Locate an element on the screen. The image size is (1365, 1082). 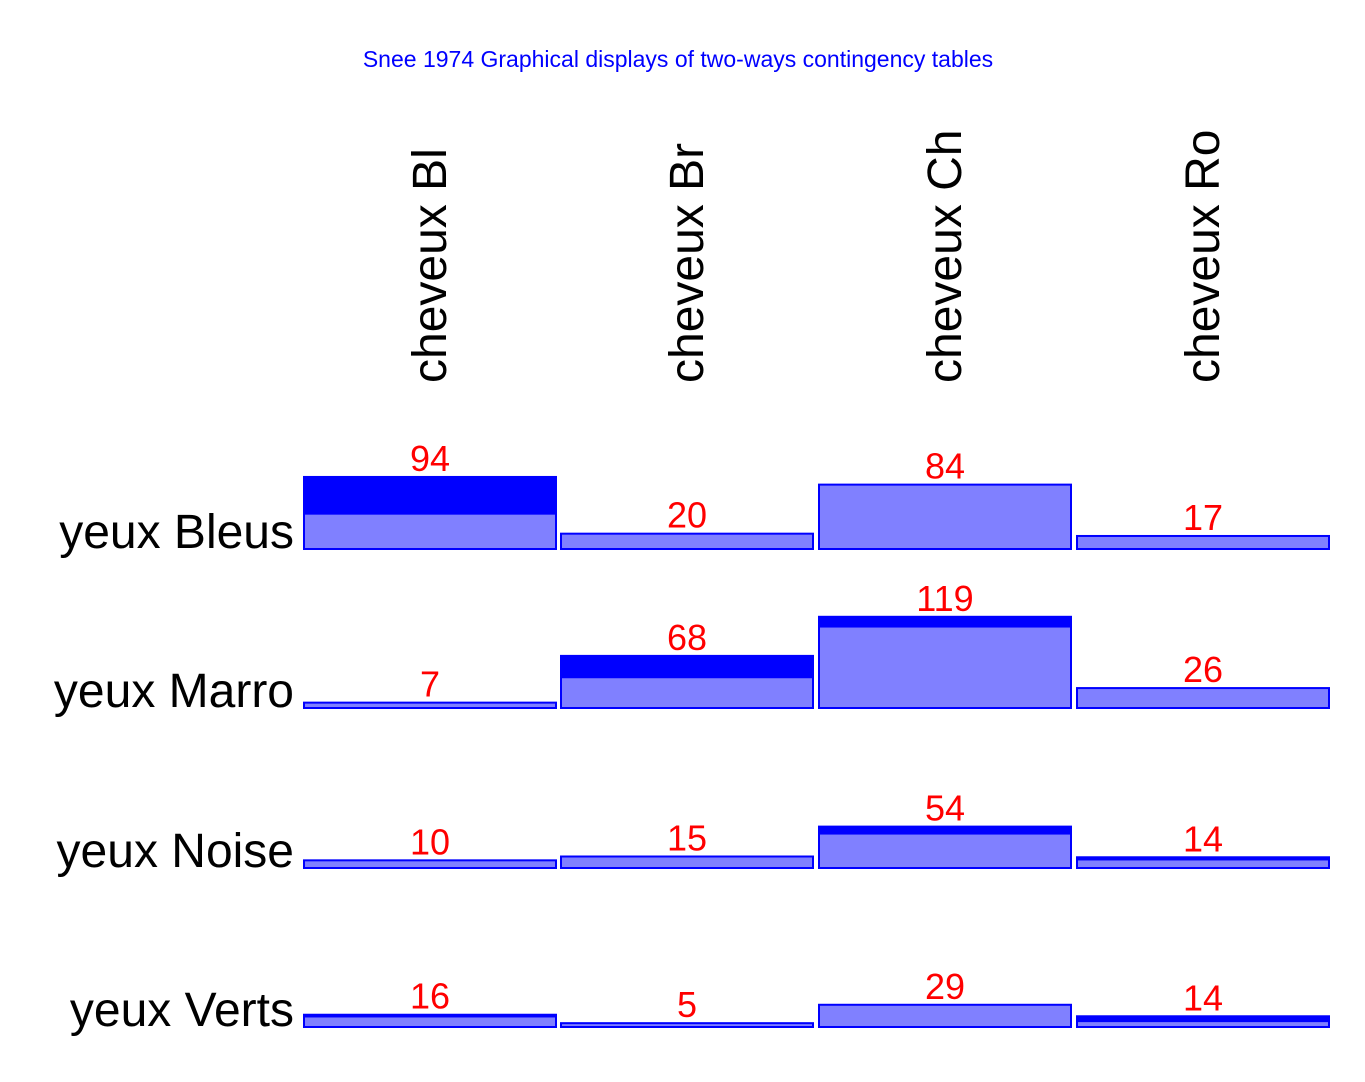
column-label: cheveux Bl is located at coordinates (430, 265).